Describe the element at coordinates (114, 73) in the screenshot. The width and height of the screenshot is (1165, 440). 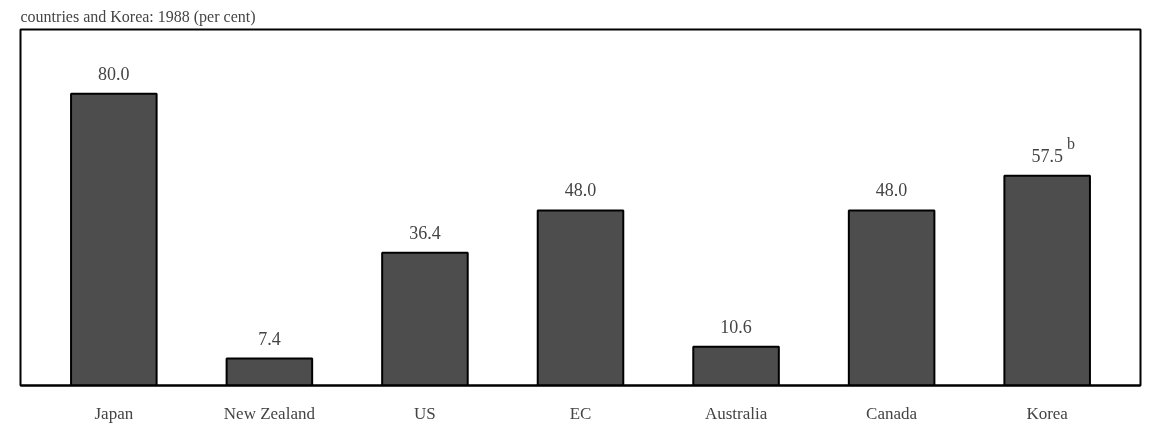
I see `data-label: 80.0` at that location.